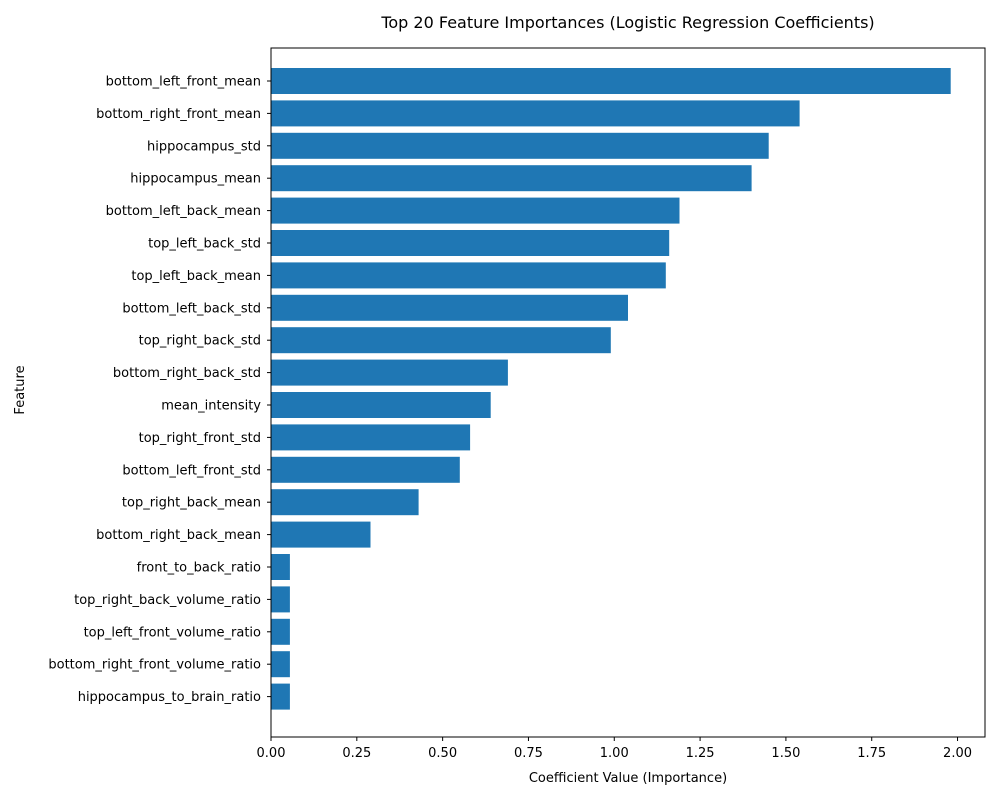 The width and height of the screenshot is (1000, 804). I want to click on y-tick-label: top_left_back_mean, so click(196, 276).